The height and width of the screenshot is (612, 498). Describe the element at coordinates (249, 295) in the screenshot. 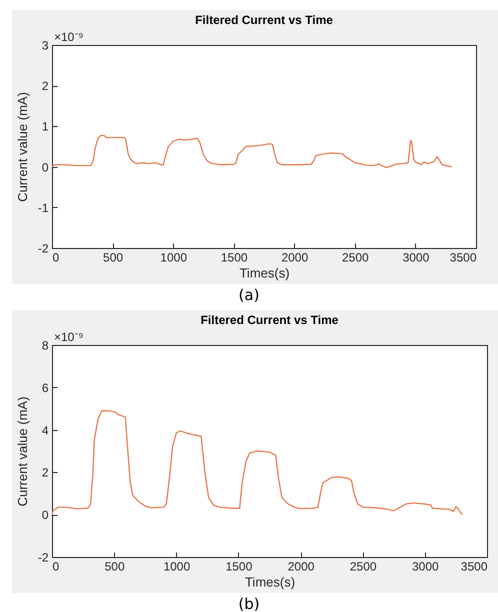

I see `text: (a)` at that location.